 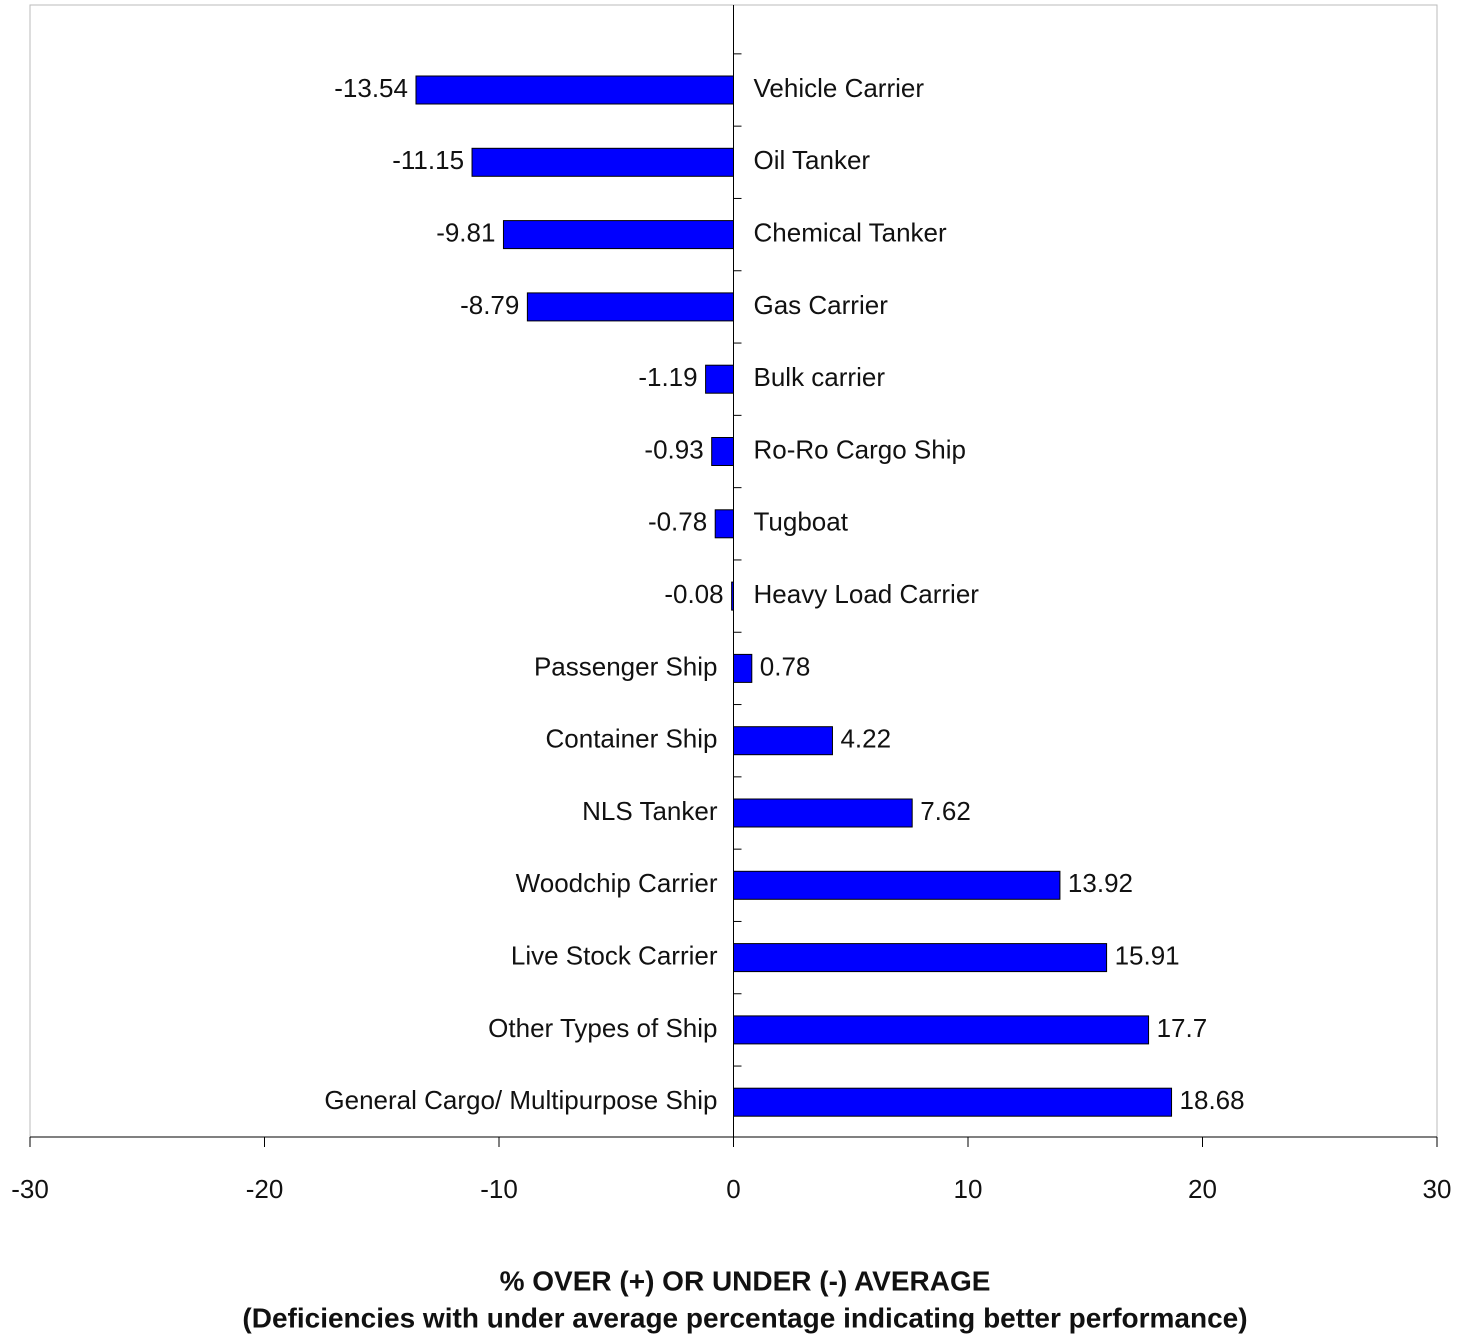 I want to click on category-label: Passenger Ship, so click(x=626, y=666).